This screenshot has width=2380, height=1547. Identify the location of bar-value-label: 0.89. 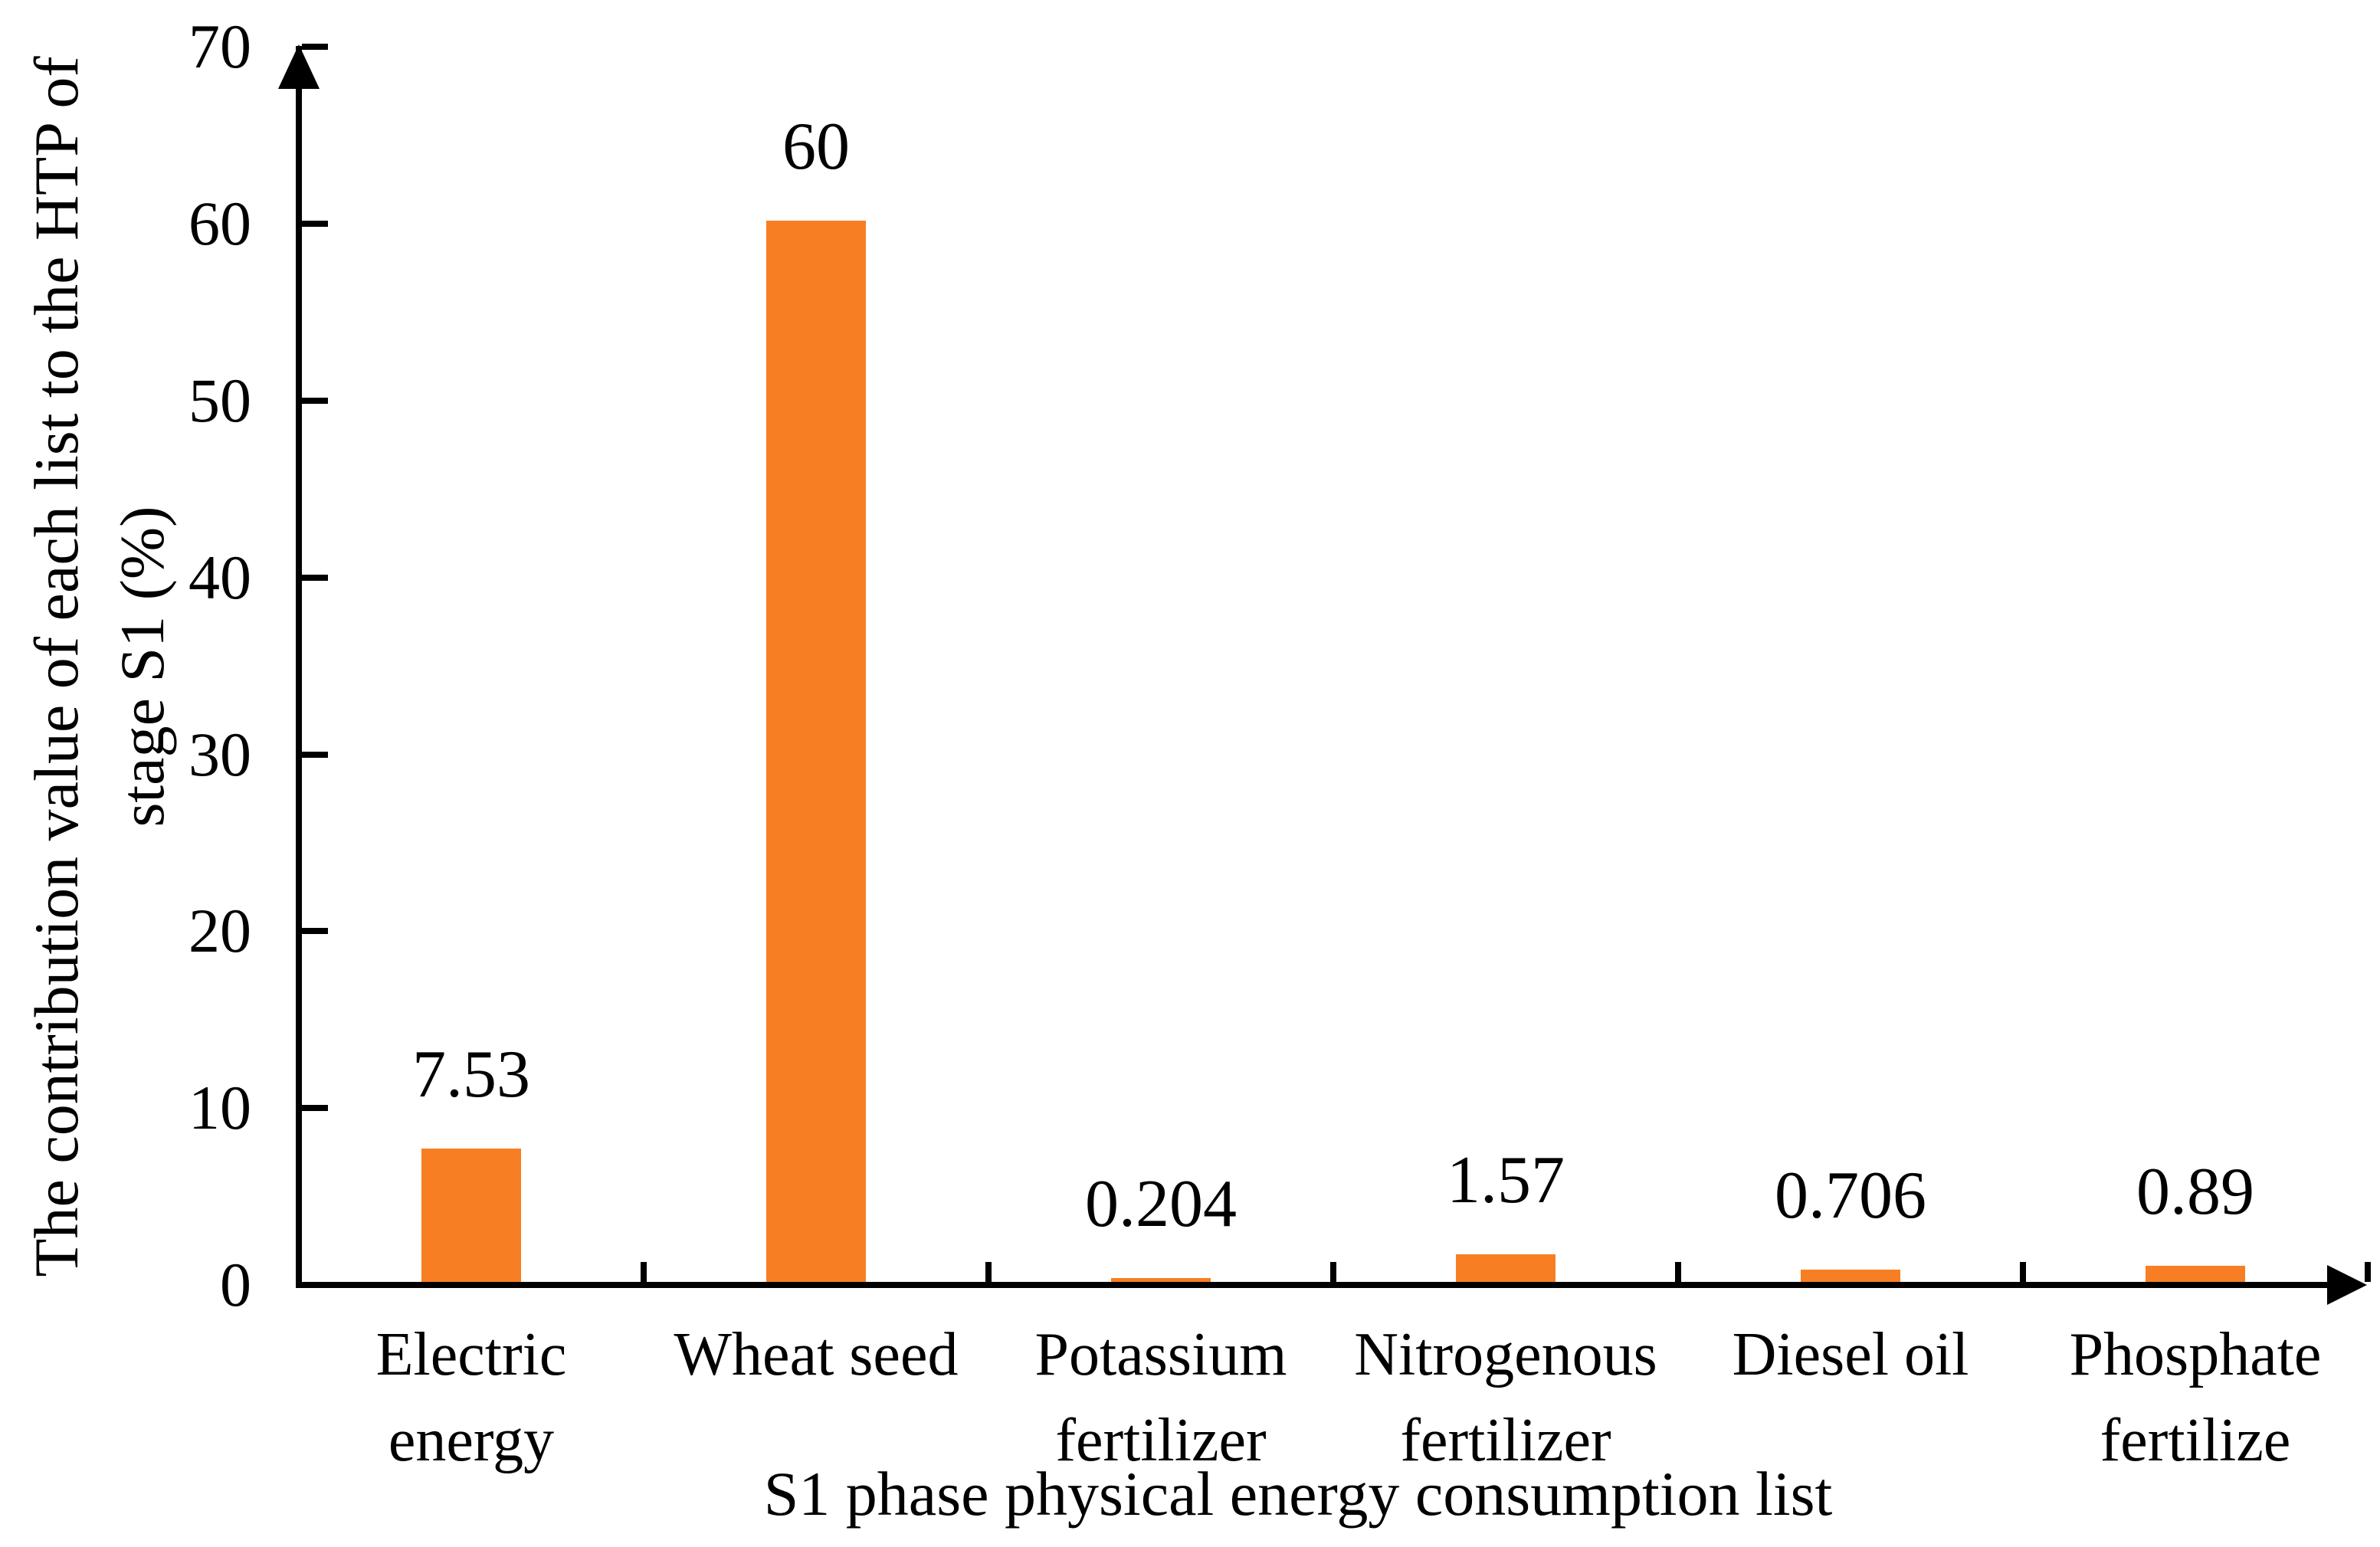
(2195, 1192).